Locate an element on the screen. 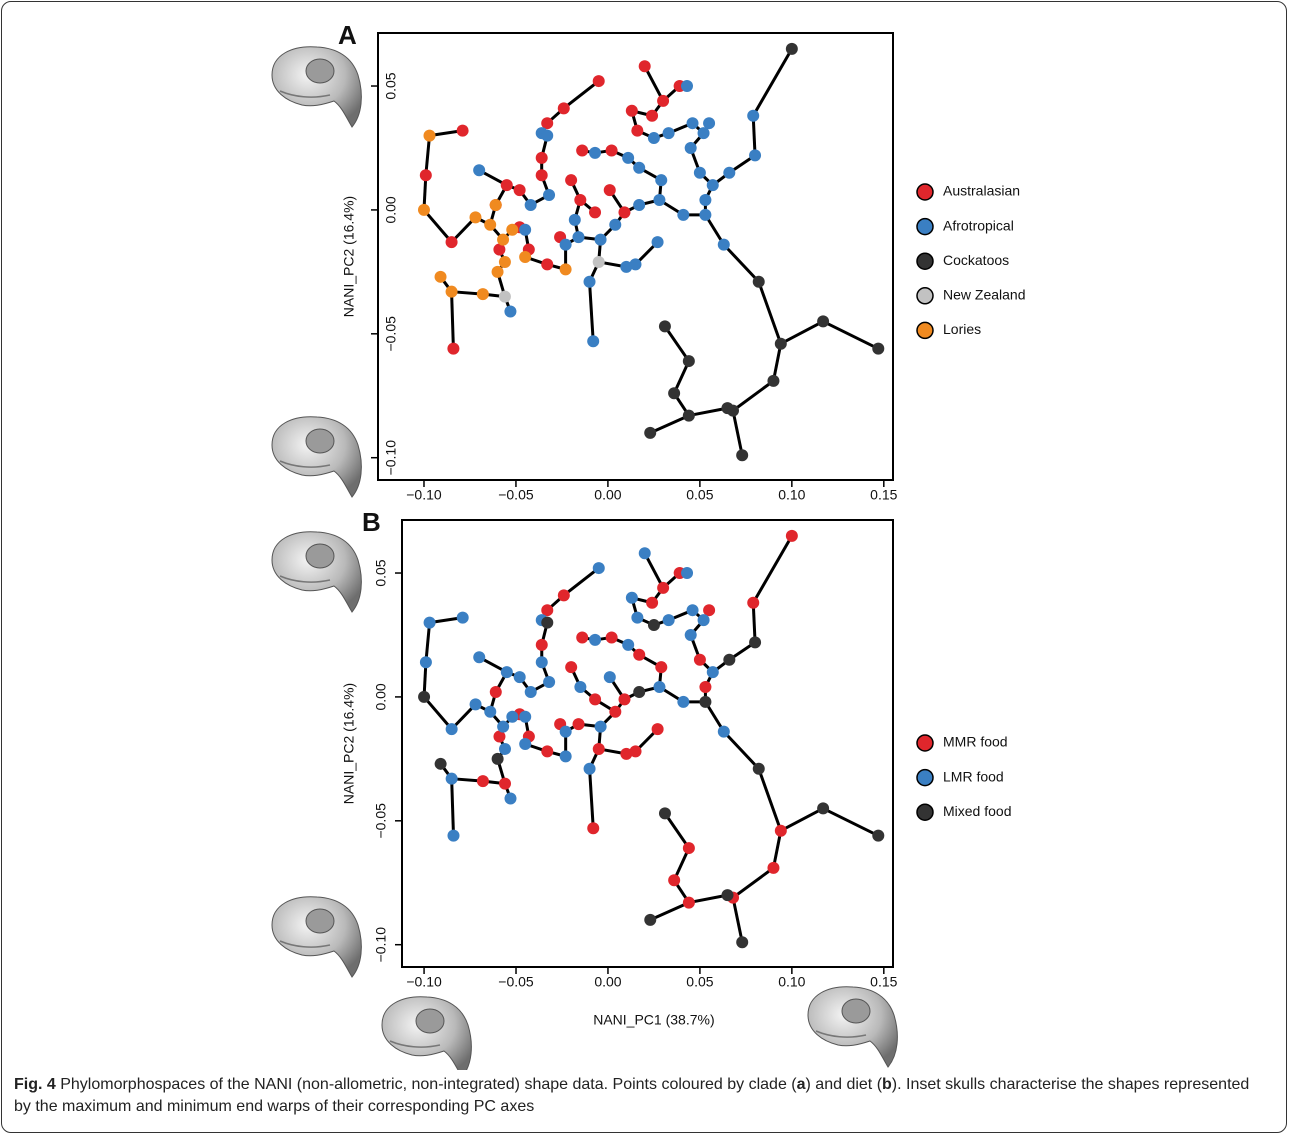 The image size is (1290, 1136). caption-text: ) and diet ( is located at coordinates (844, 1084).